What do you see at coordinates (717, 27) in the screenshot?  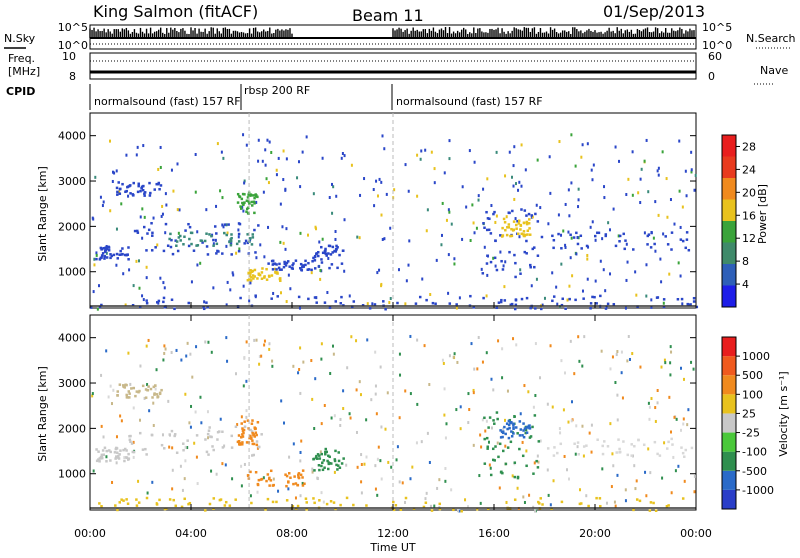 I see `noise-right-tick-top: 10^5` at bounding box center [717, 27].